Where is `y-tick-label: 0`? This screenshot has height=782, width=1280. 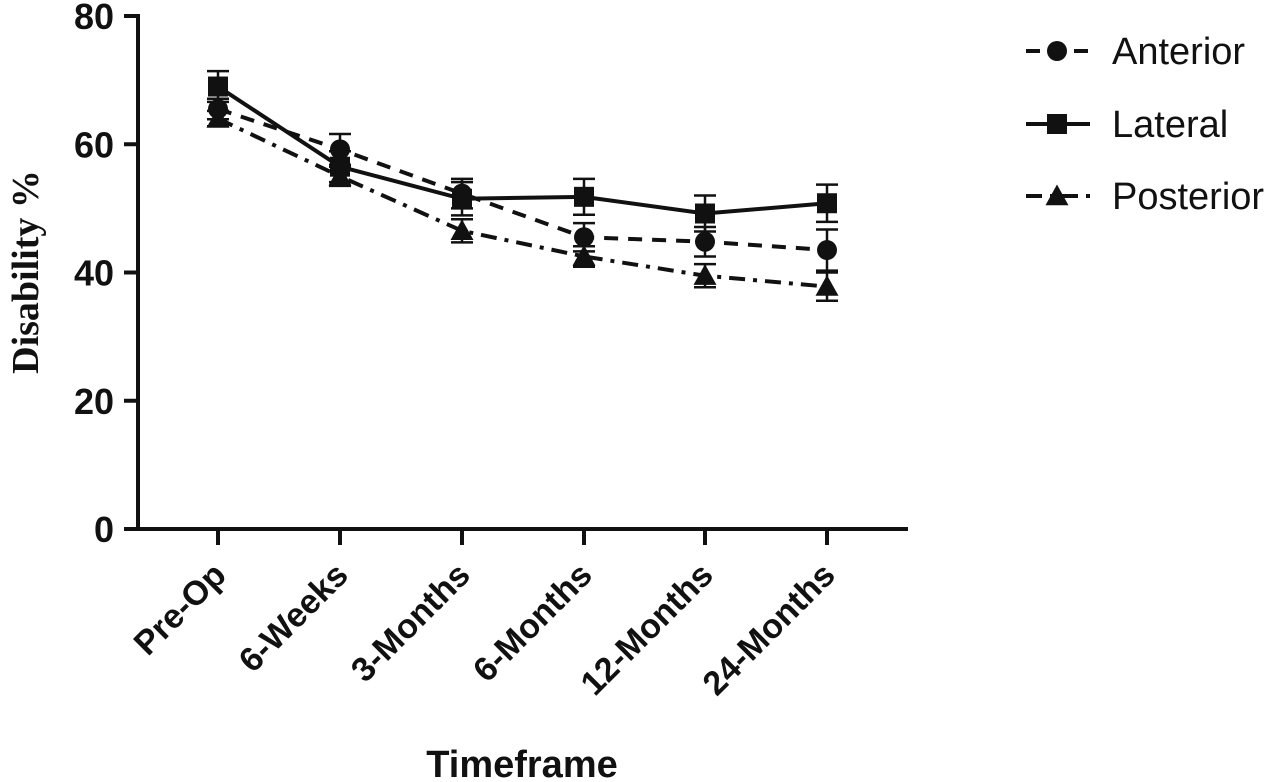 y-tick-label: 0 is located at coordinates (104, 529).